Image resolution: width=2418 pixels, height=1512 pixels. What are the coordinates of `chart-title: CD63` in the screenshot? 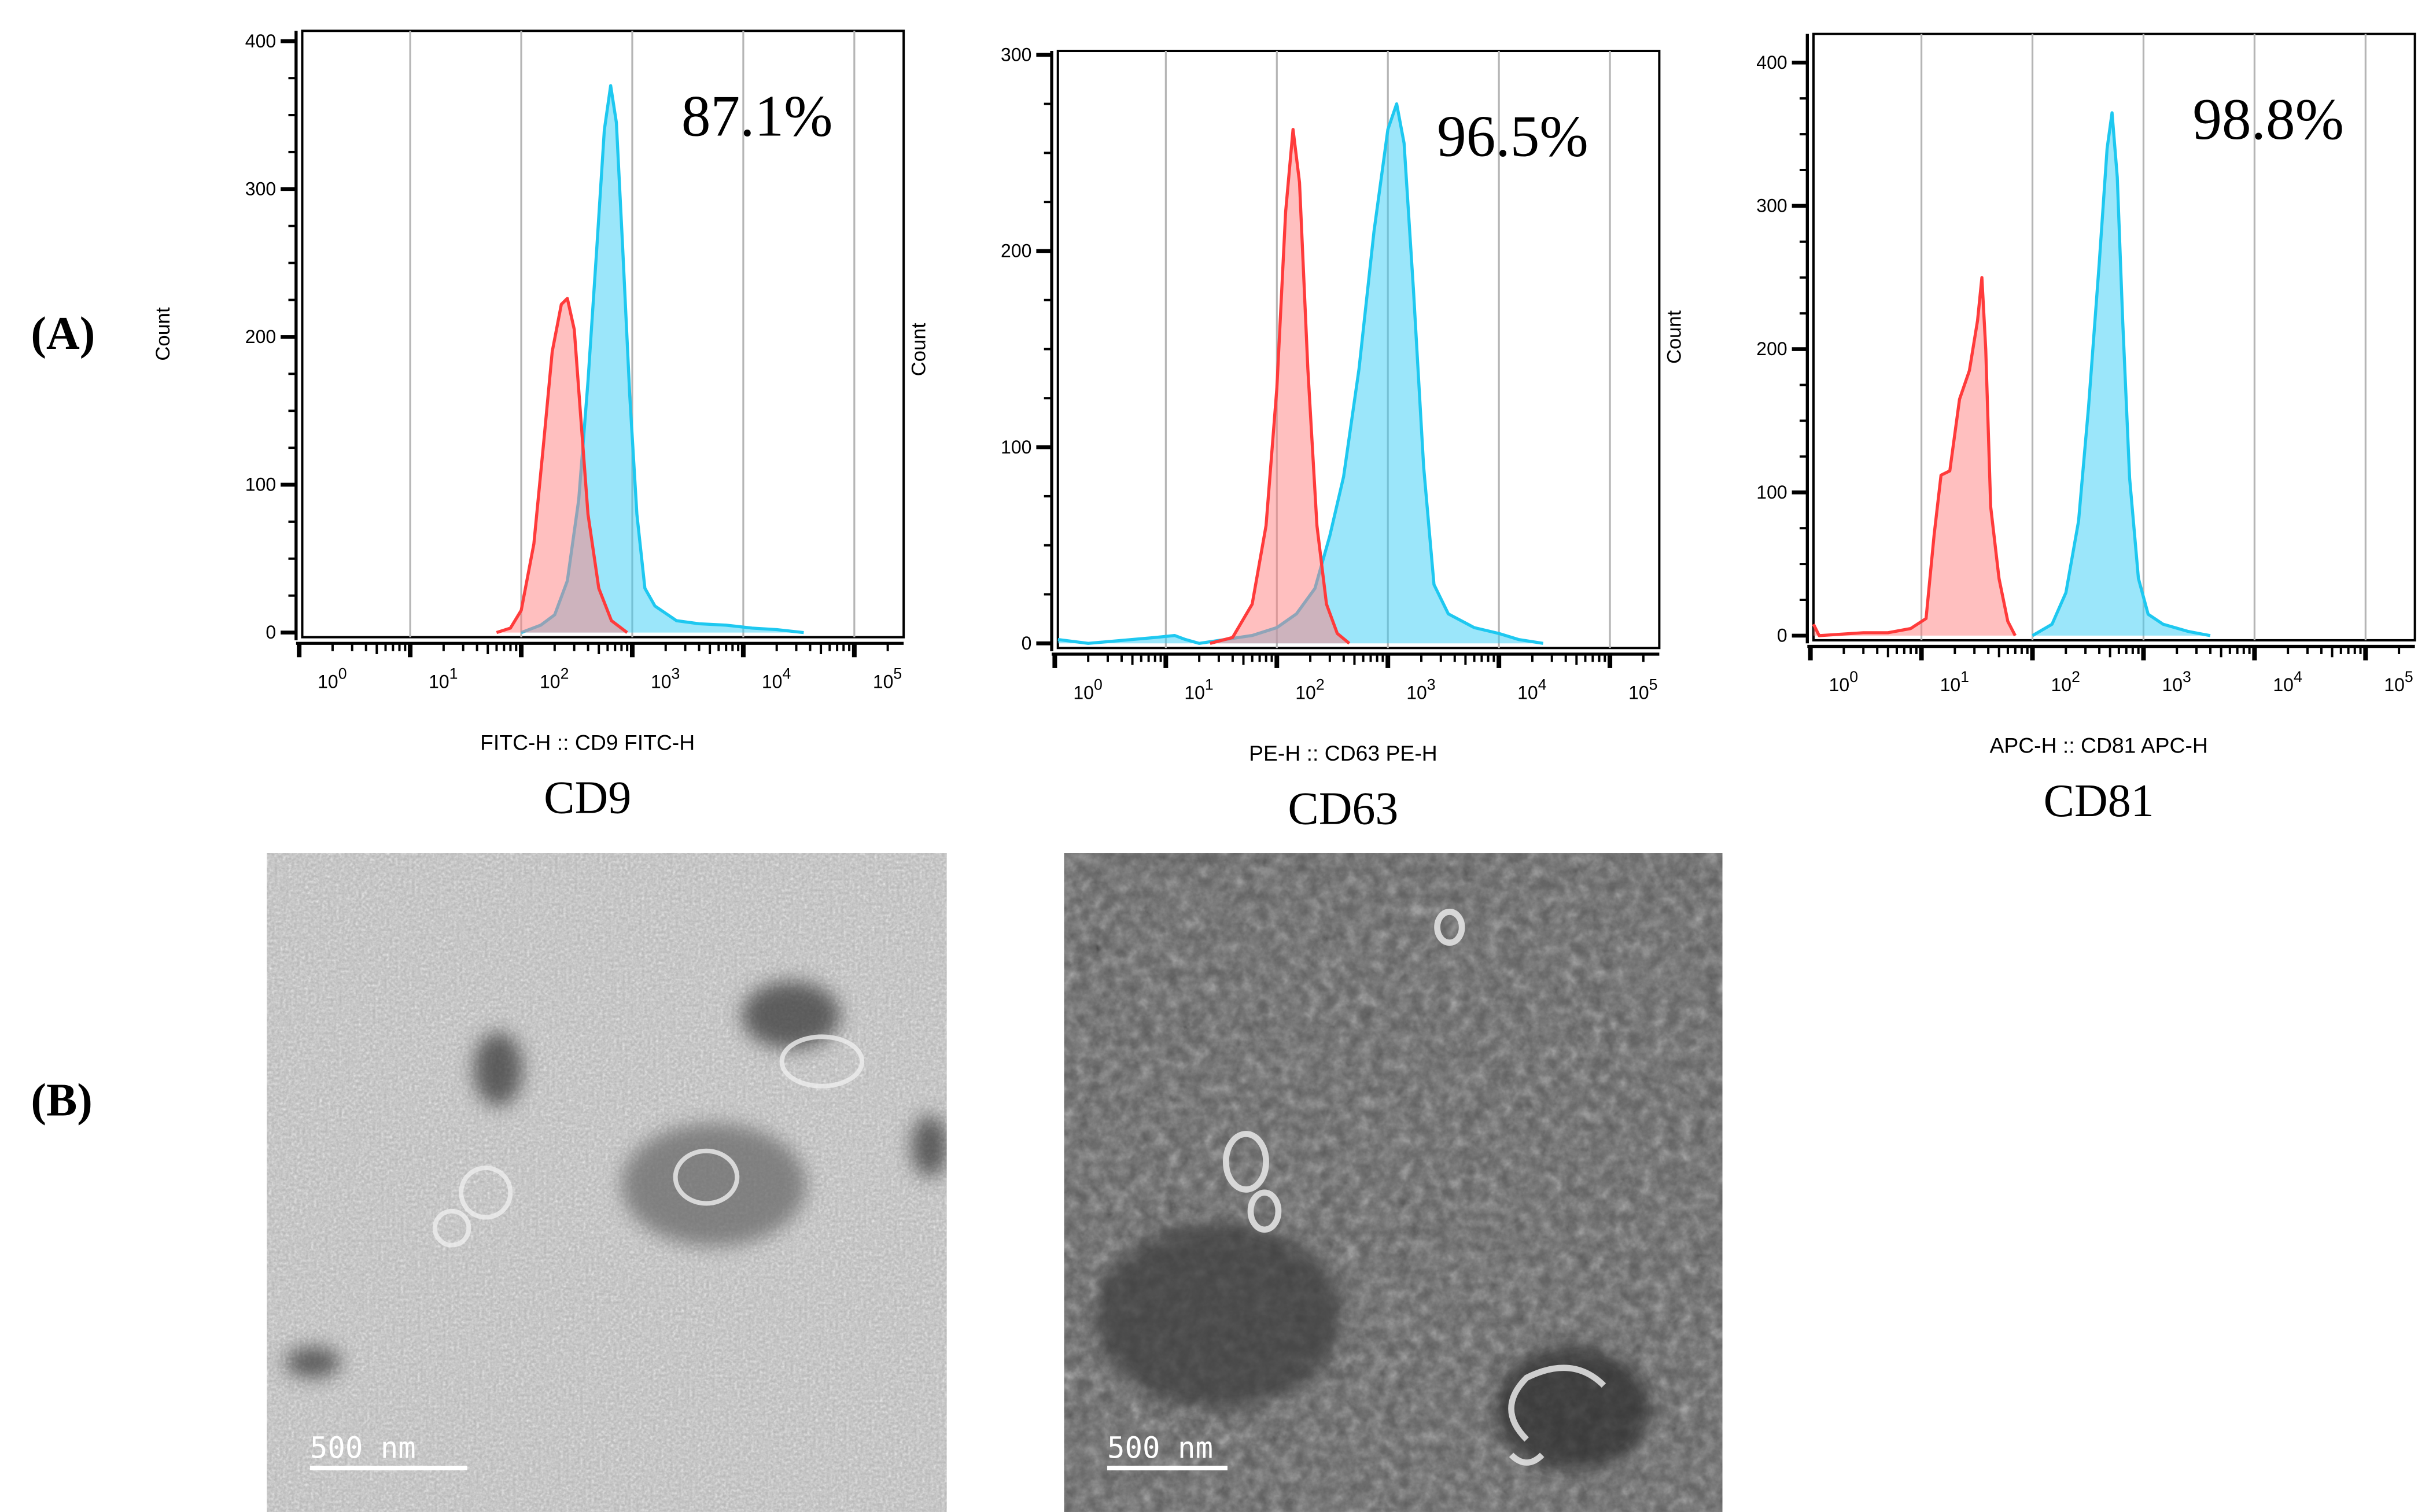 It's located at (1343, 808).